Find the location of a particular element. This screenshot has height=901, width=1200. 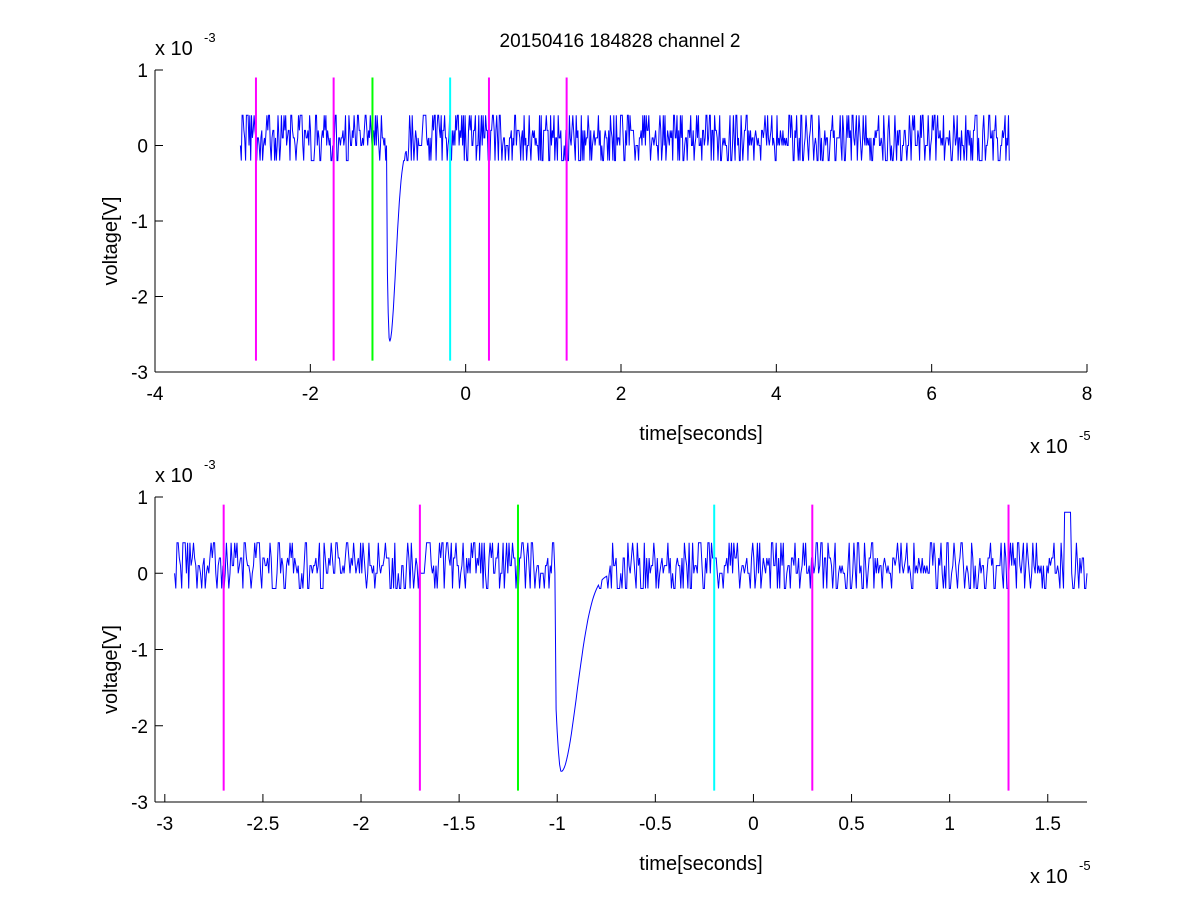

x-tick-label-2: -2 is located at coordinates (361, 824).